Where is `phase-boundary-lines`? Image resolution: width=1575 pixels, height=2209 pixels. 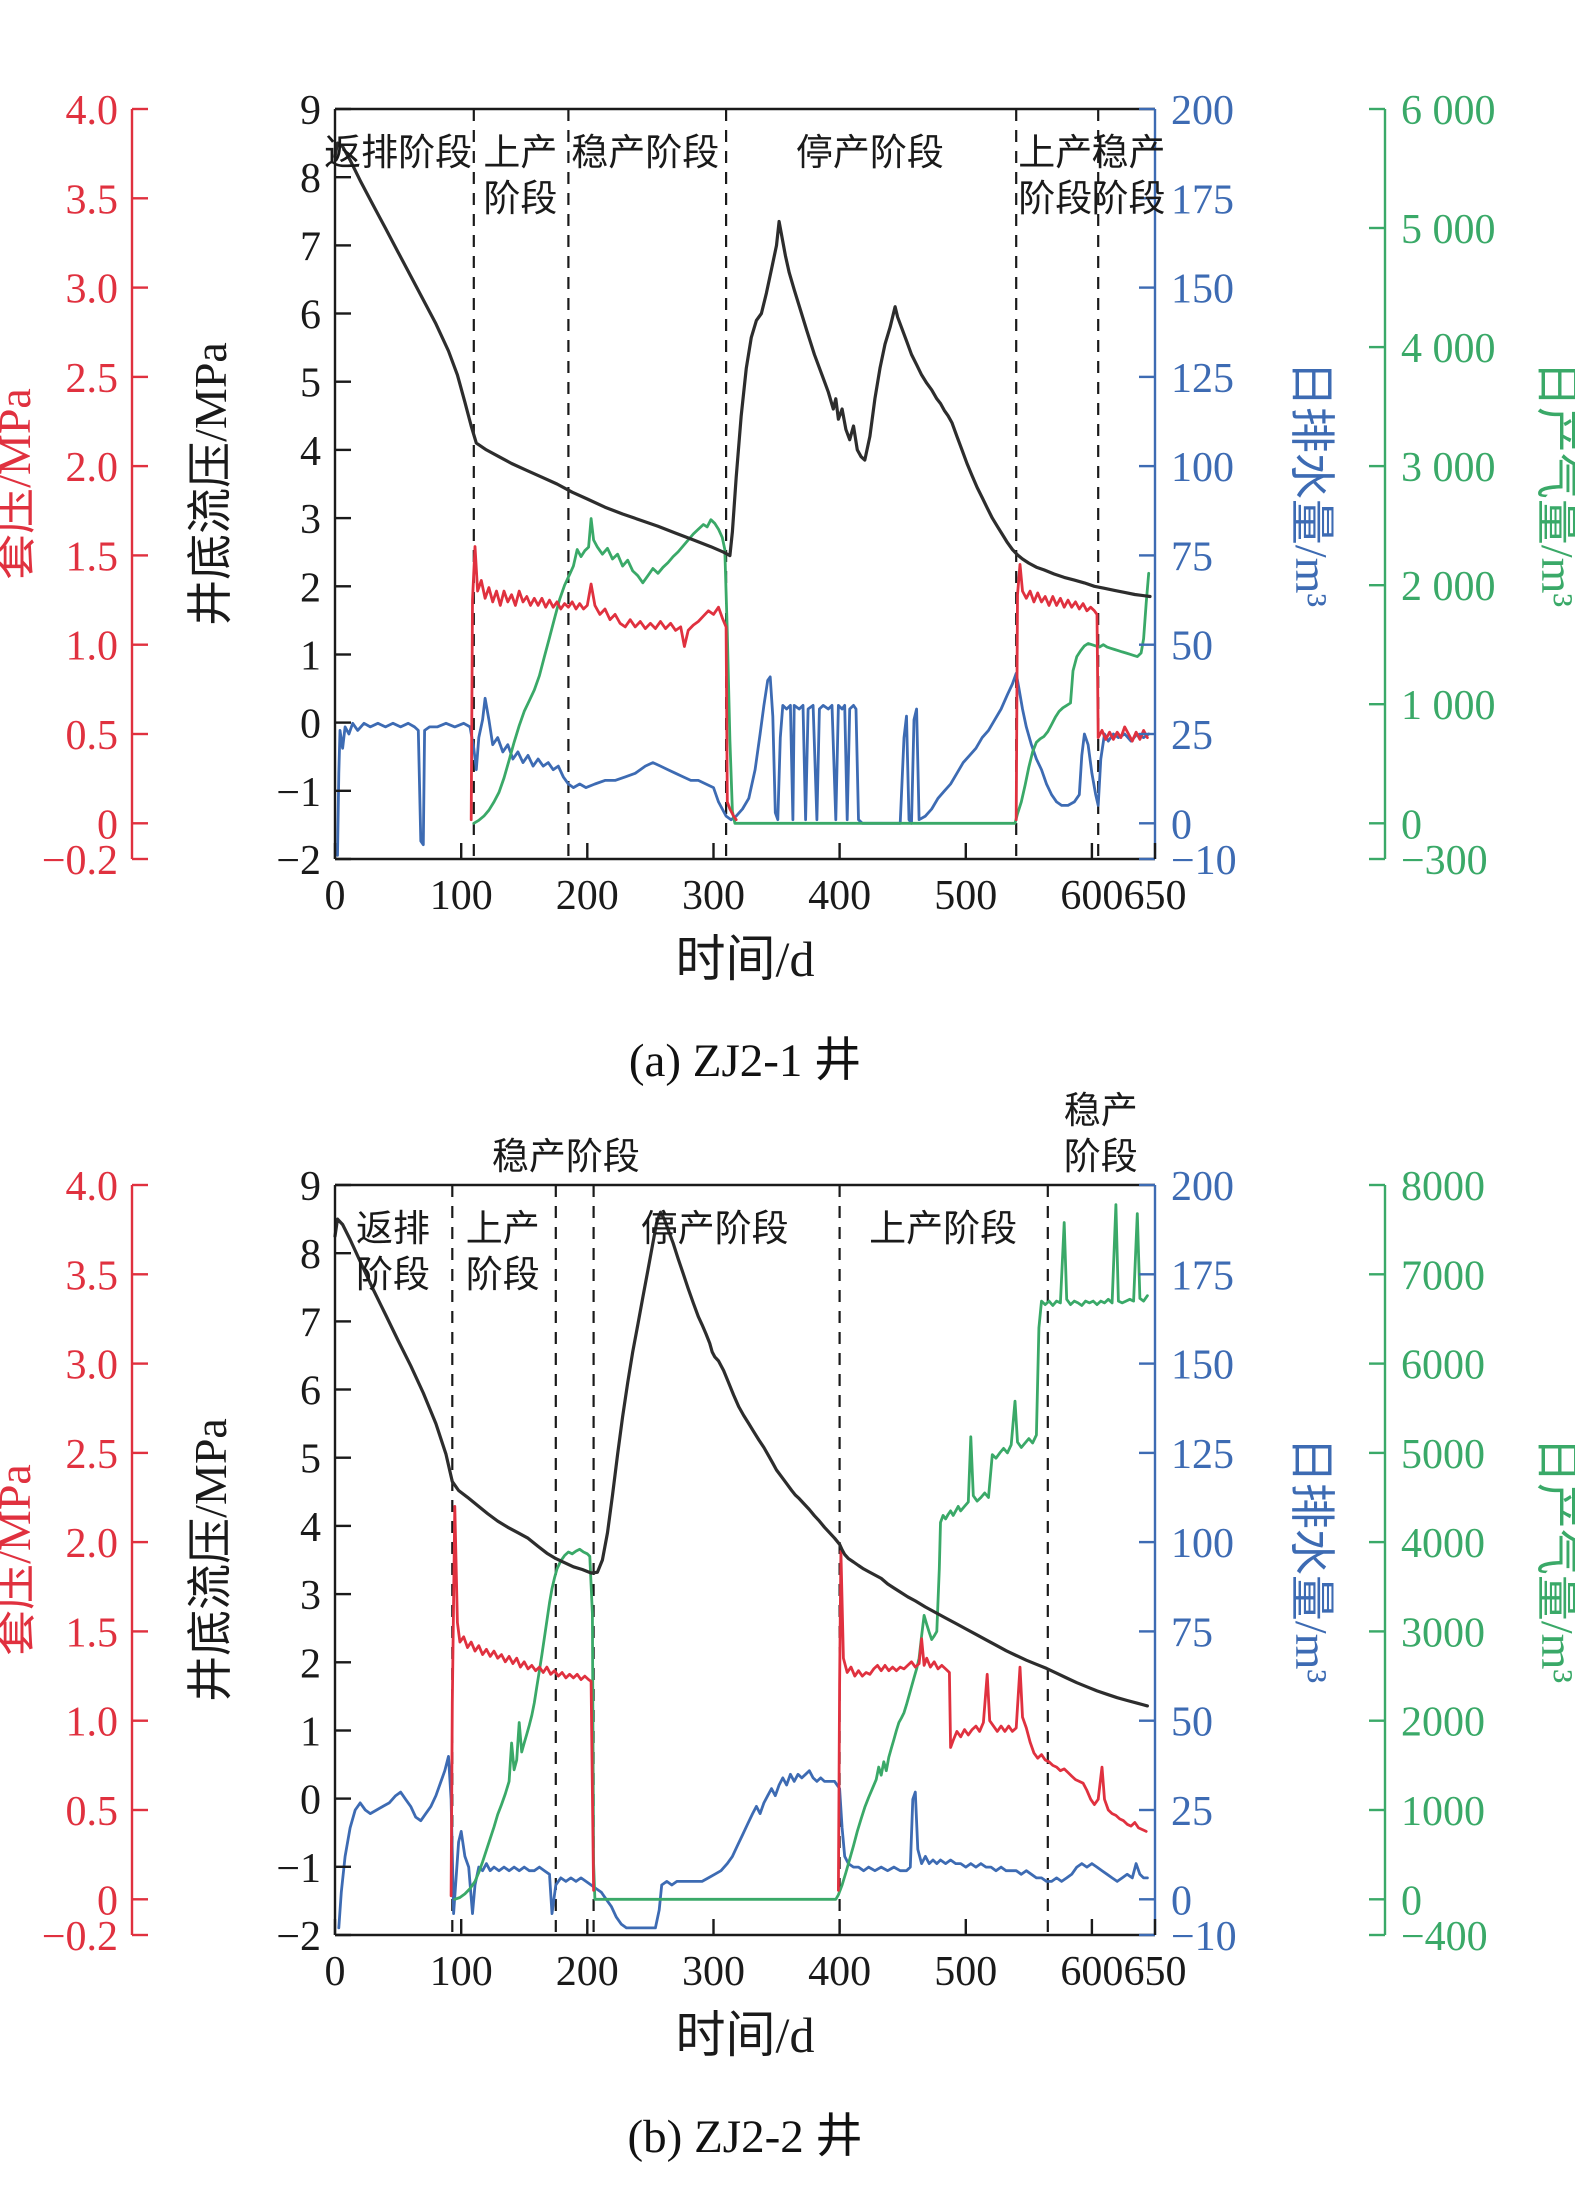 phase-boundary-lines is located at coordinates (750, 1560).